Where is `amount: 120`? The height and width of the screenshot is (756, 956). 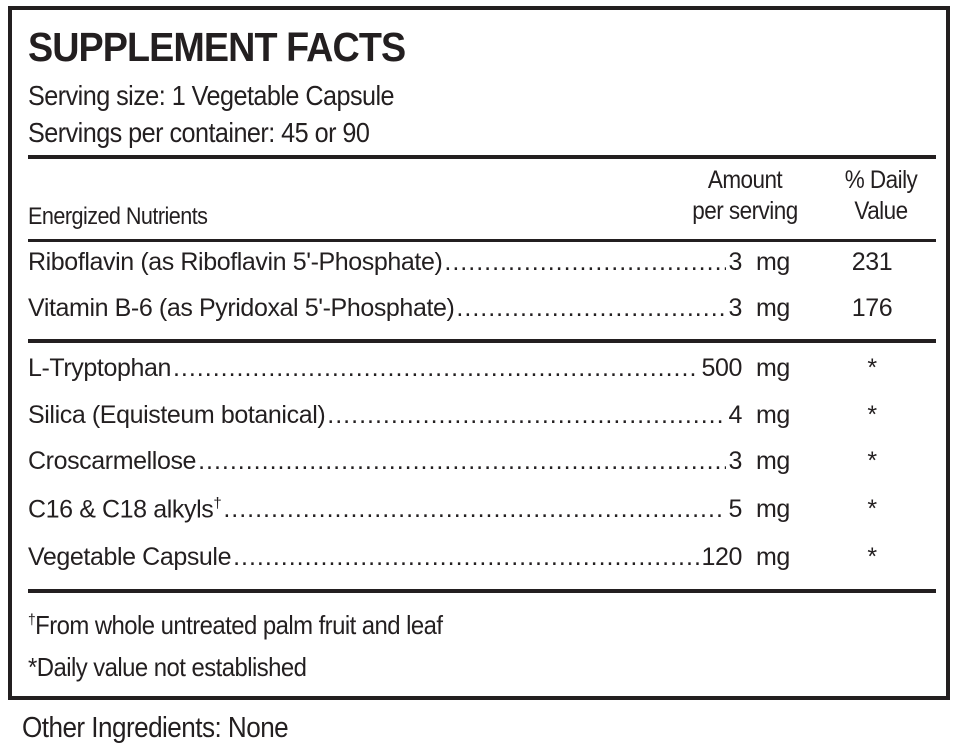 amount: 120 is located at coordinates (721, 557).